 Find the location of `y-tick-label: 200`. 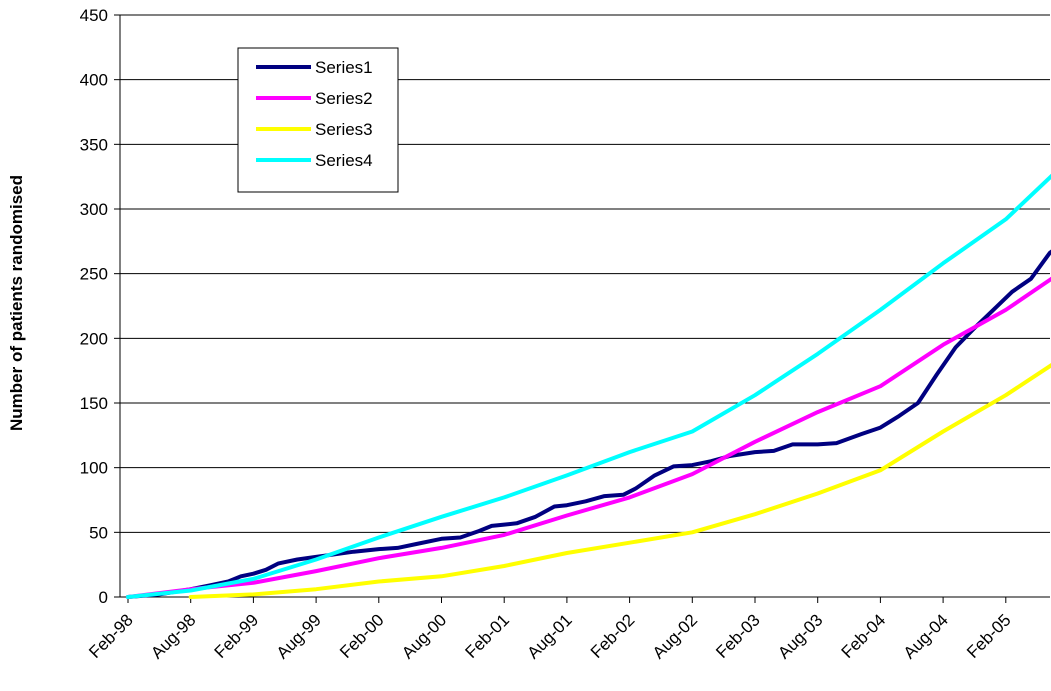

y-tick-label: 200 is located at coordinates (94, 338).